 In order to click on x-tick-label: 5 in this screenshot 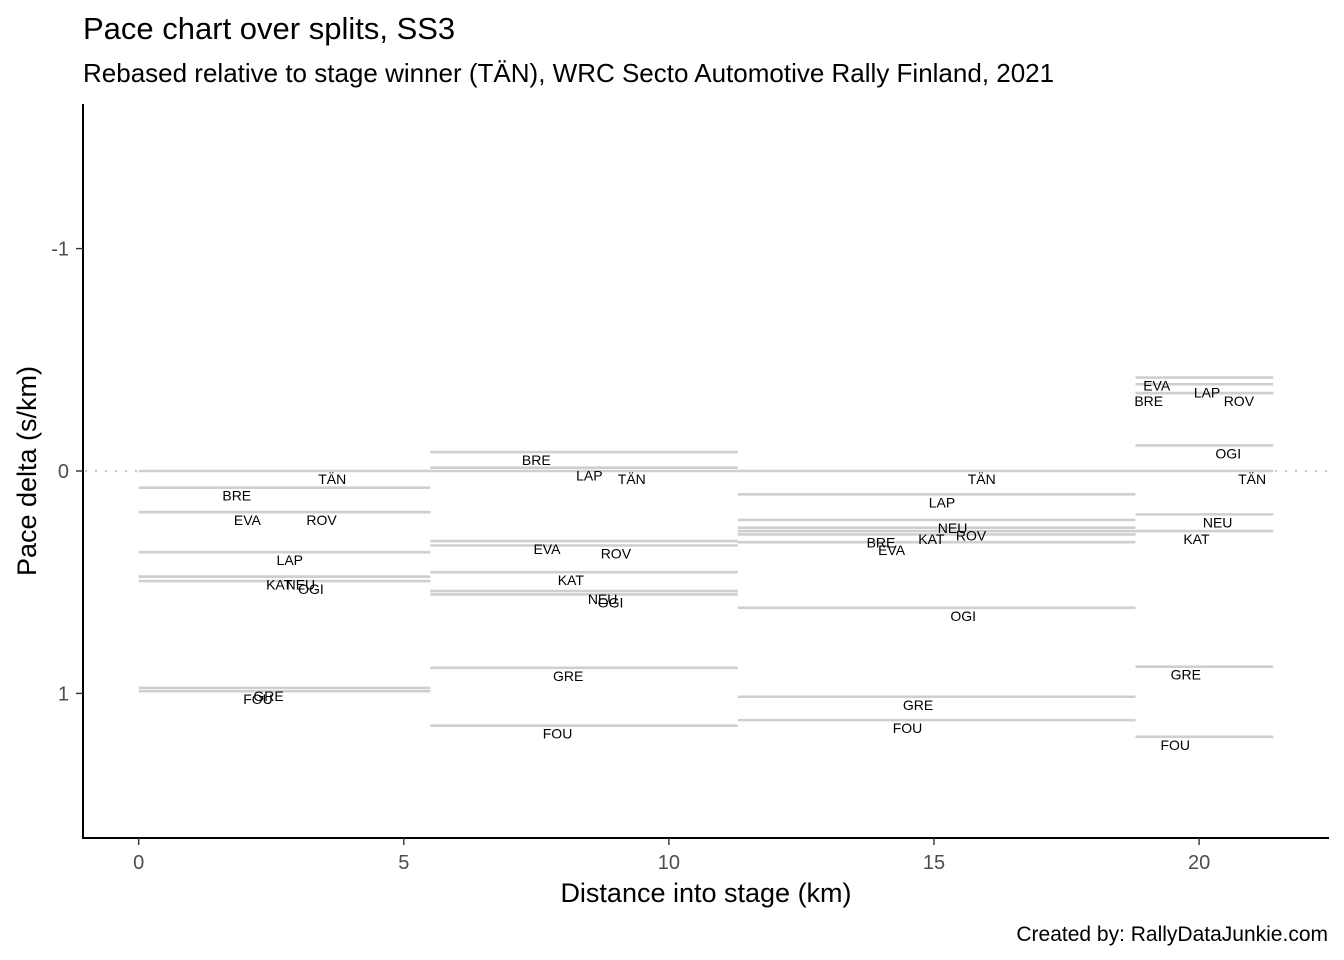, I will do `click(403, 863)`.